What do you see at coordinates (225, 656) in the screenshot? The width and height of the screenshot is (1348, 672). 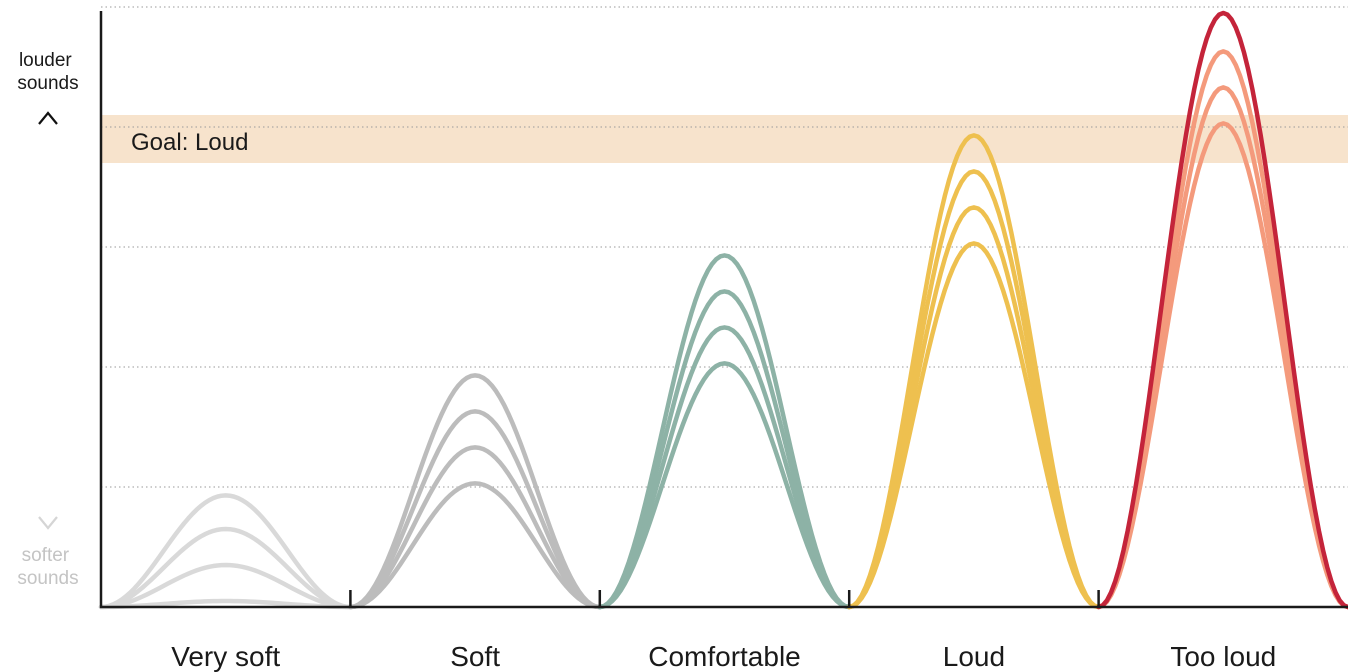 I see `category-label: Very soft` at bounding box center [225, 656].